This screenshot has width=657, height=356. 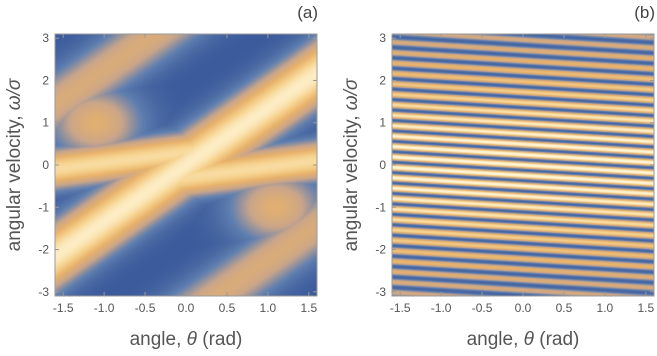 What do you see at coordinates (351, 164) in the screenshot?
I see `panel-b-y-axis-label: angular velocity, ω/σ` at bounding box center [351, 164].